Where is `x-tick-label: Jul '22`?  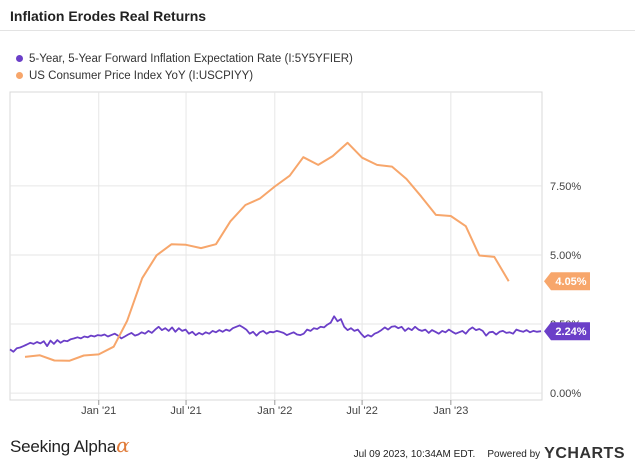
x-tick-label: Jul '22 is located at coordinates (361, 411).